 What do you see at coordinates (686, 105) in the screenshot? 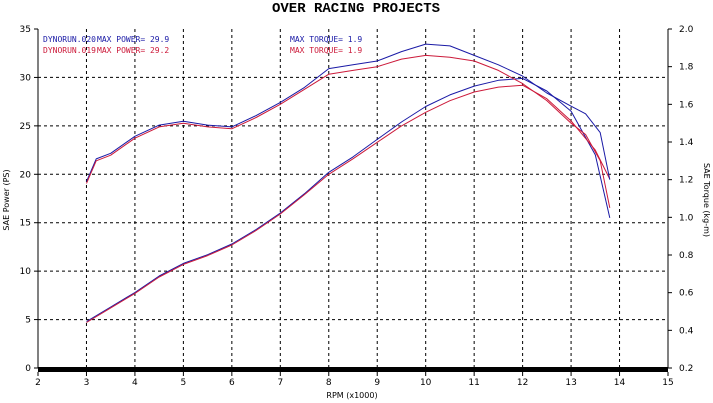
I see `y2-tick-label: 1.6` at bounding box center [686, 105].